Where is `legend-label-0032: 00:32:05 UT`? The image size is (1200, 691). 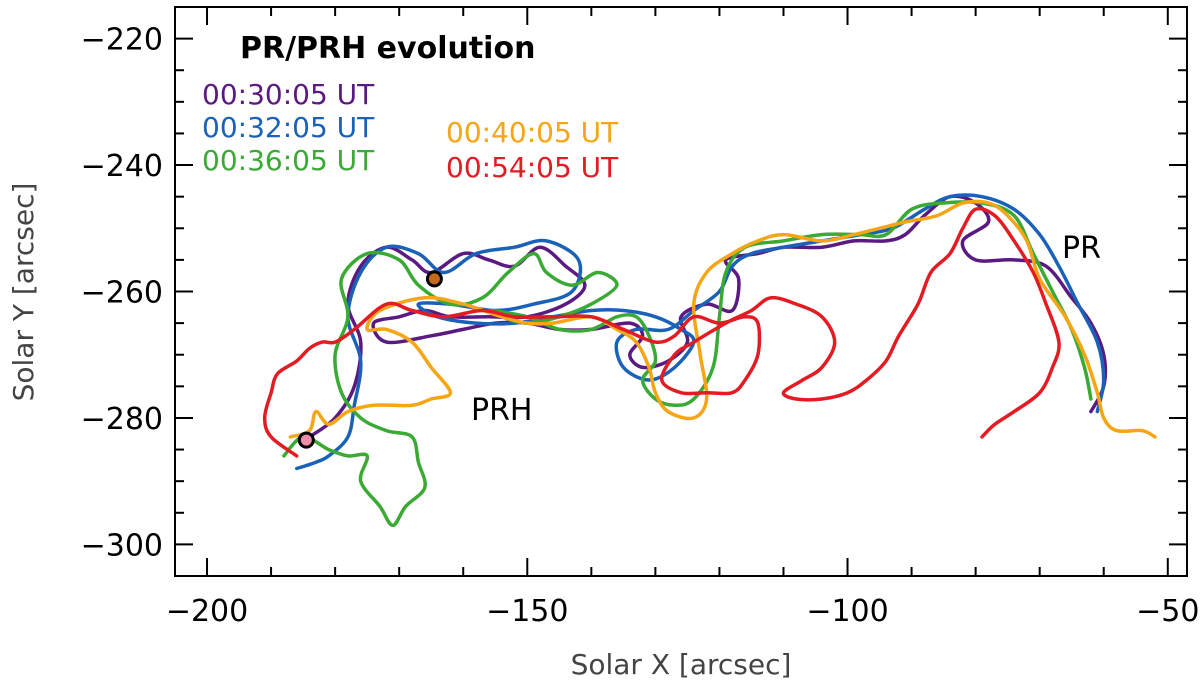 legend-label-0032: 00:32:05 UT is located at coordinates (288, 127).